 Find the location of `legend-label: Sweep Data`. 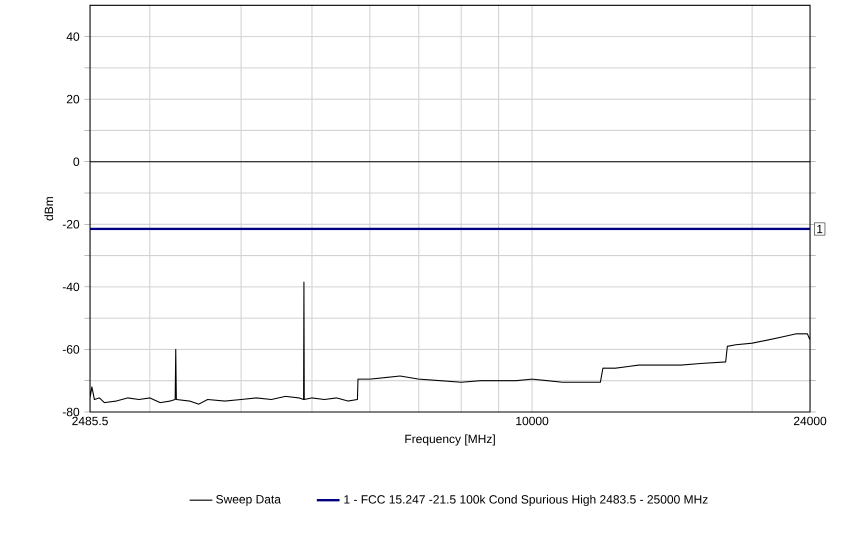

legend-label: Sweep Data is located at coordinates (248, 500).